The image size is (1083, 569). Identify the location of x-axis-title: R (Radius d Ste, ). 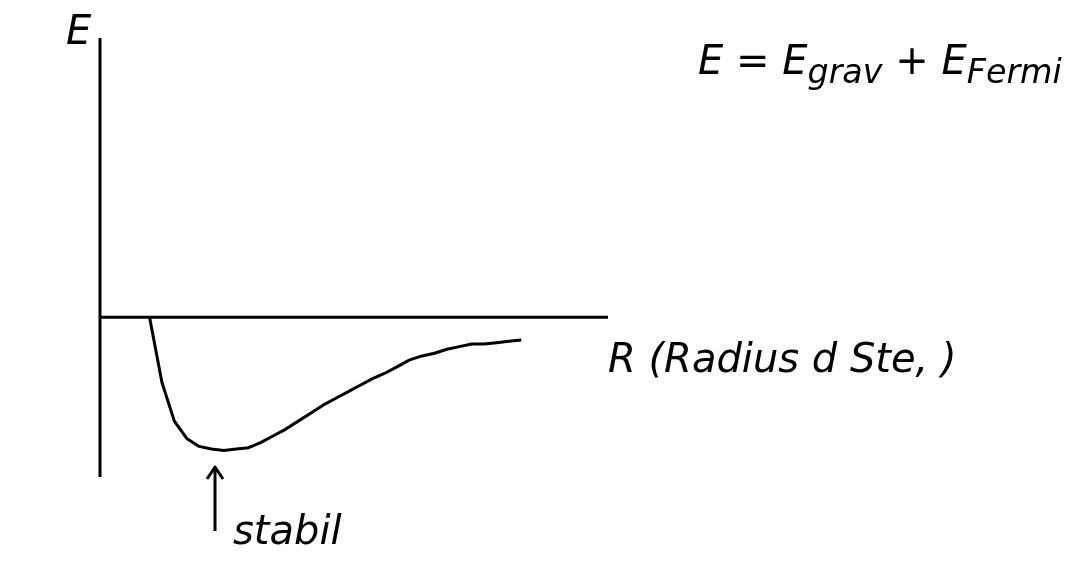
(783, 358).